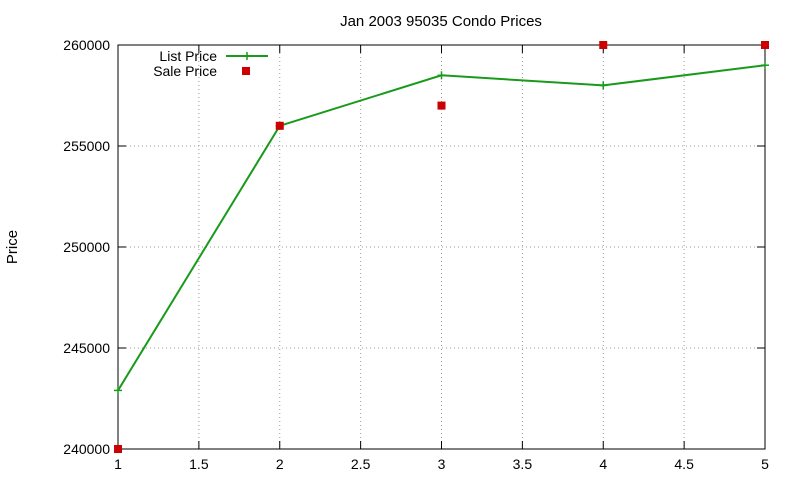 The width and height of the screenshot is (800, 480). Describe the element at coordinates (86, 45) in the screenshot. I see `y-tick-label: 260000` at that location.